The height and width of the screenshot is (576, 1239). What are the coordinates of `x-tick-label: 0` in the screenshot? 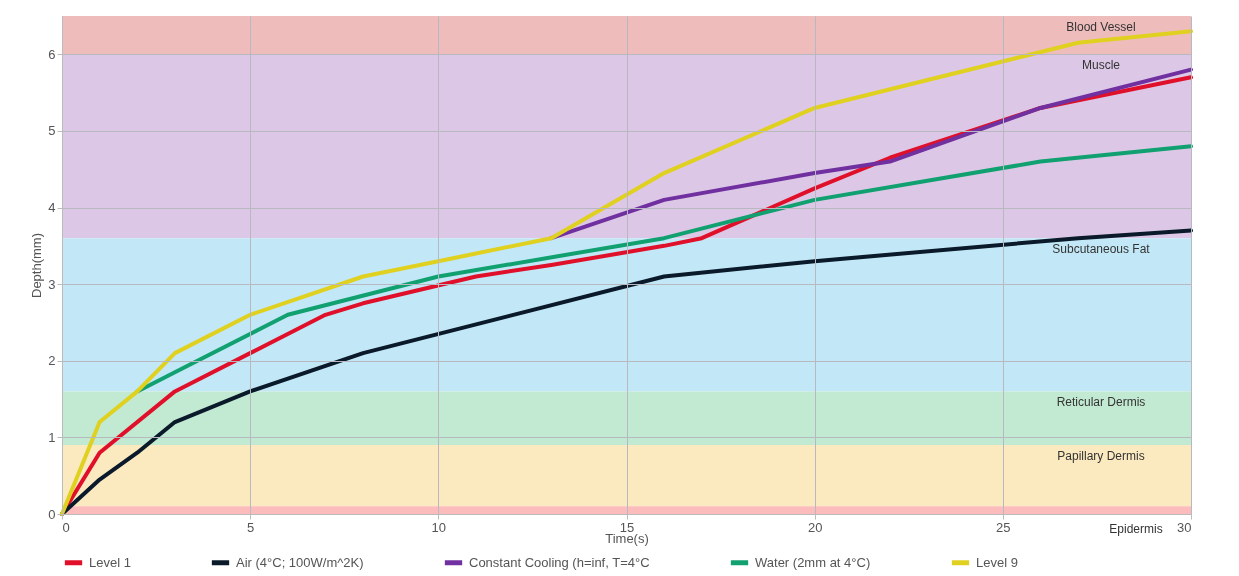 It's located at (66, 527).